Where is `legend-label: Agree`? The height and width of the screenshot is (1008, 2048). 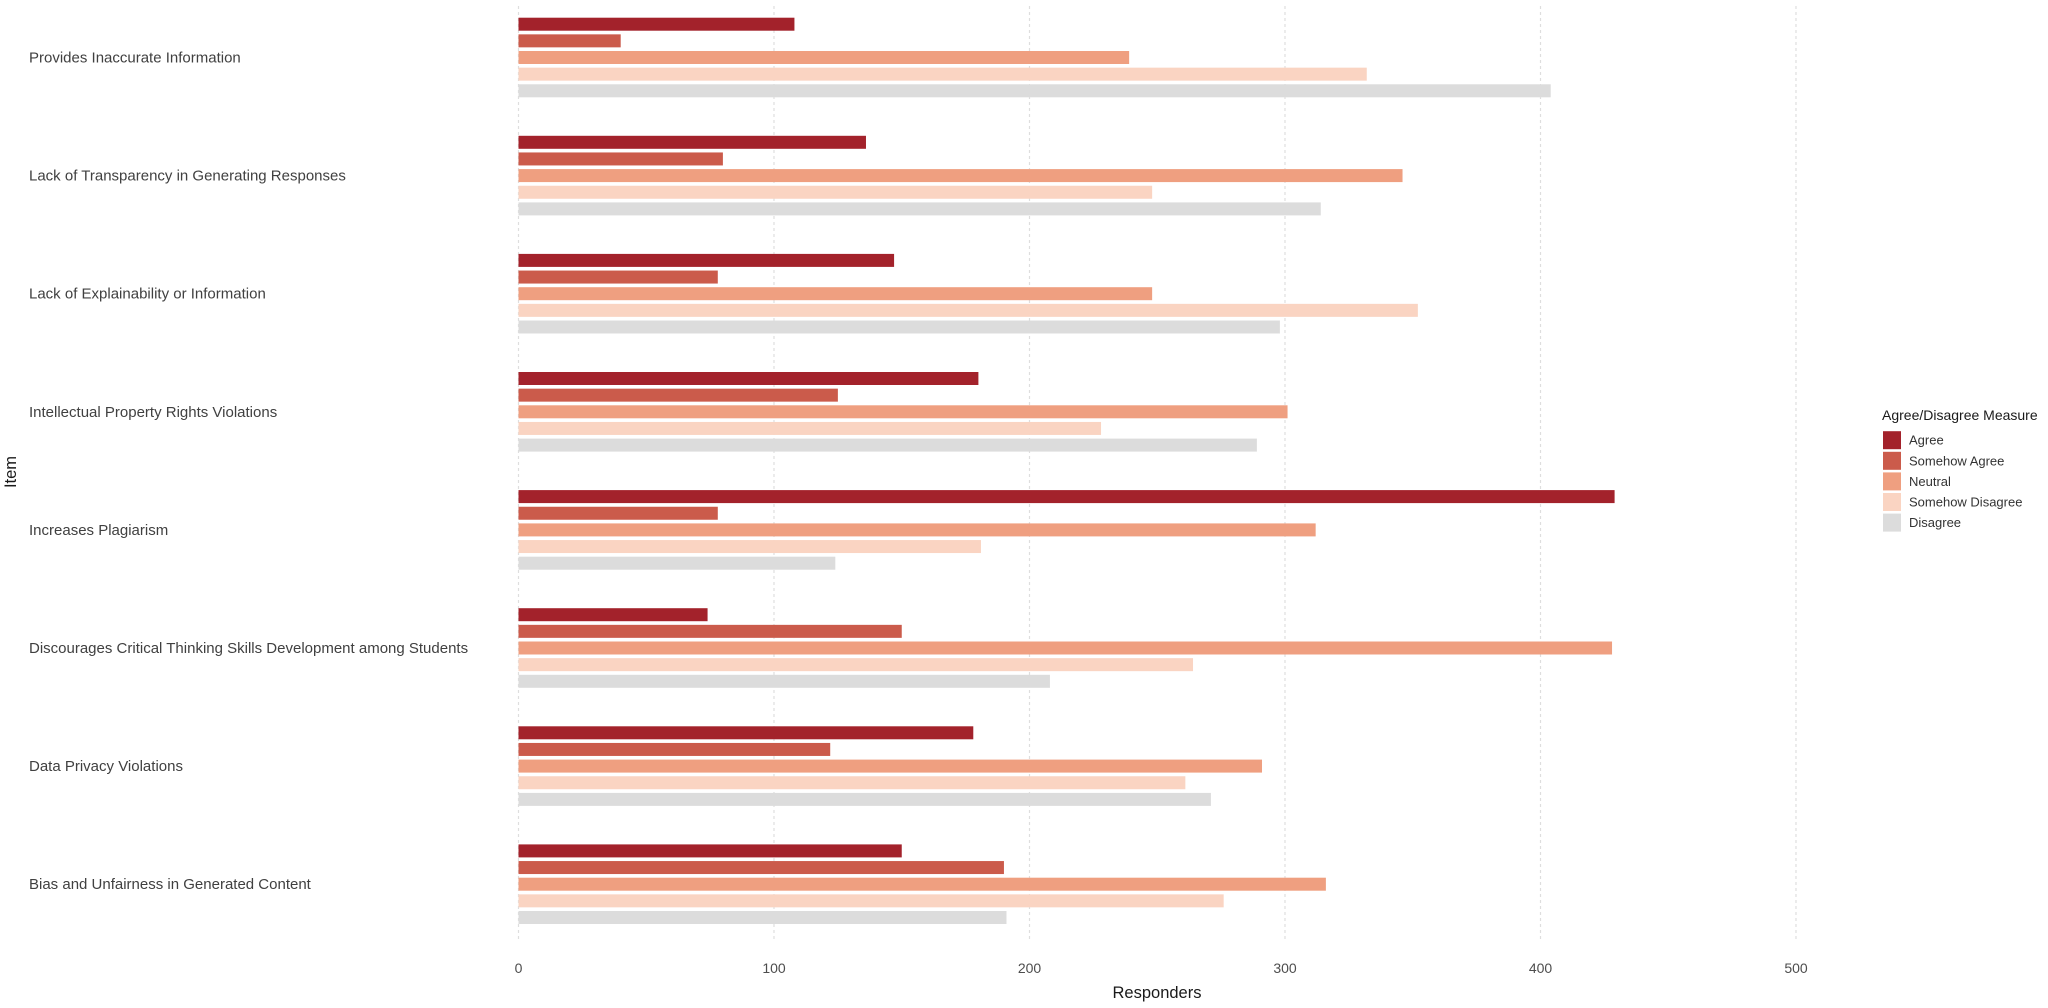
legend-label: Agree is located at coordinates (1926, 440).